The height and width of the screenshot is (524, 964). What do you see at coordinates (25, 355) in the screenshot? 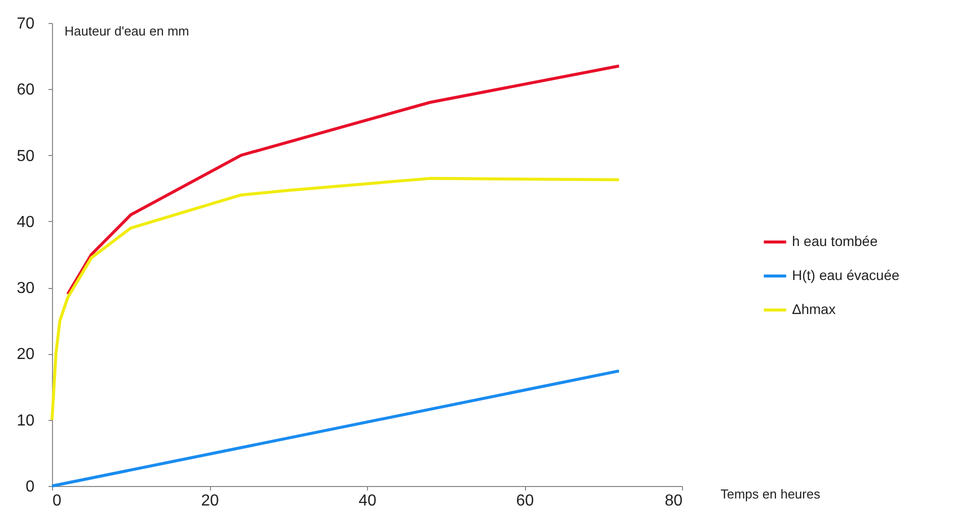
I see `y-tick-label: 20` at bounding box center [25, 355].